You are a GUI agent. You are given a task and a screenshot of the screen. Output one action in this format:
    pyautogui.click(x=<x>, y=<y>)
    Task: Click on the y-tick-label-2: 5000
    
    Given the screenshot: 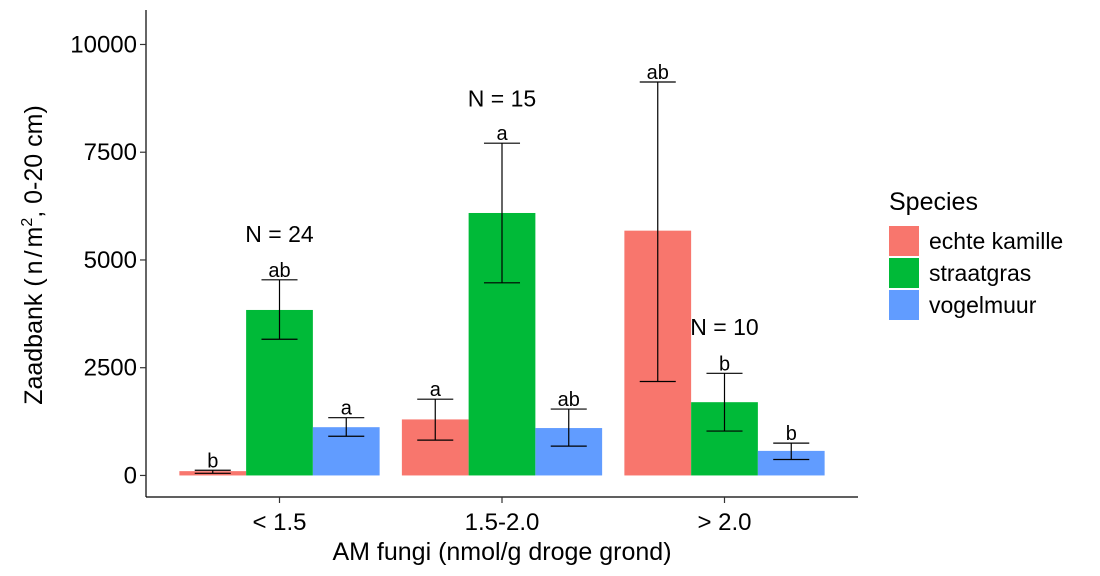 What is the action you would take?
    pyautogui.click(x=110, y=260)
    